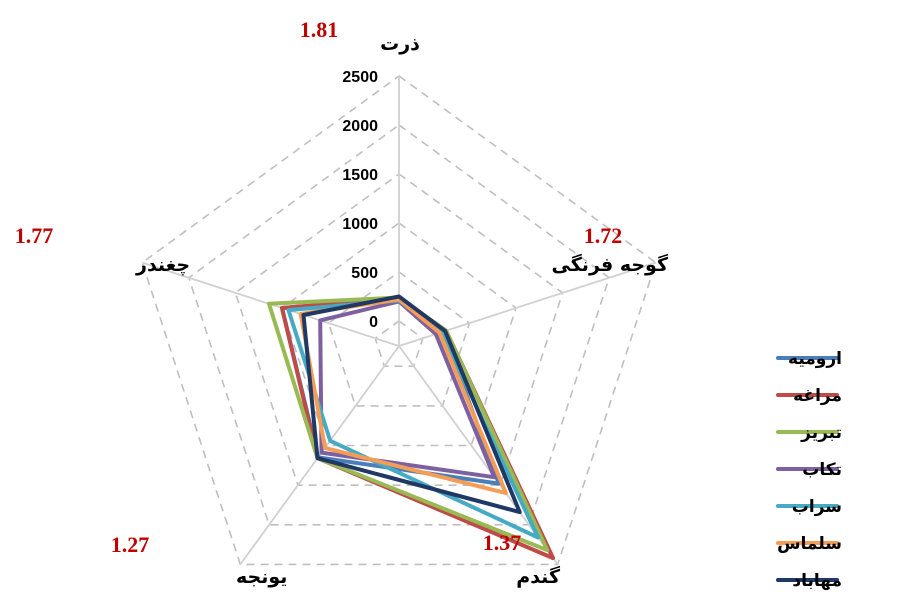 The height and width of the screenshot is (601, 909). What do you see at coordinates (162, 265) in the screenshot?
I see `axis-label: چغندر` at bounding box center [162, 265].